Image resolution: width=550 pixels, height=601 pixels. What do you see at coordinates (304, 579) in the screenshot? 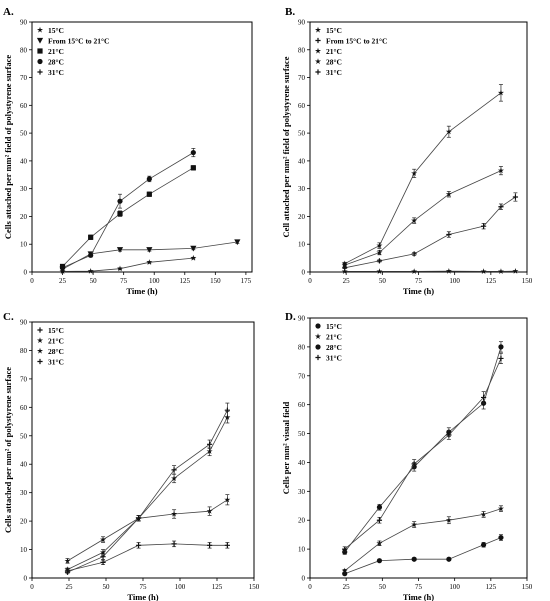
I see `y-tick-label: 0` at bounding box center [304, 579].